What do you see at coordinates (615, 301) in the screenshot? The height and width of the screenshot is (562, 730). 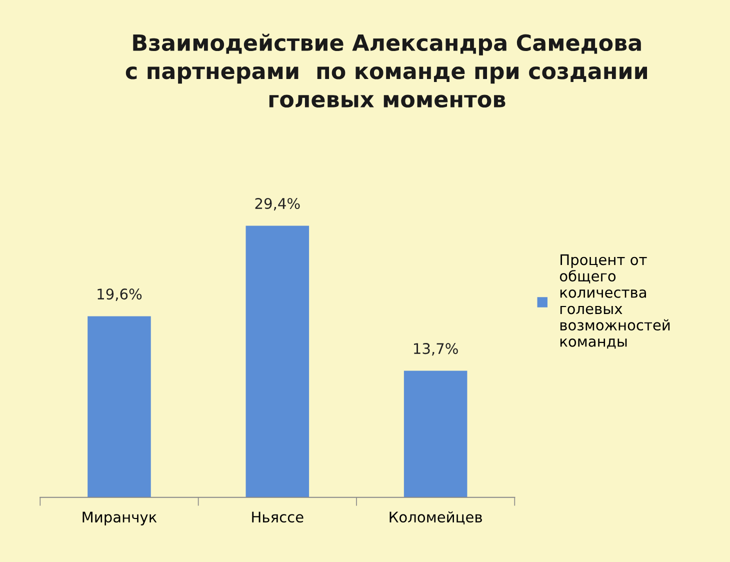 I see `legend-label: Процент от общего количества голевых возможностей команды` at bounding box center [615, 301].